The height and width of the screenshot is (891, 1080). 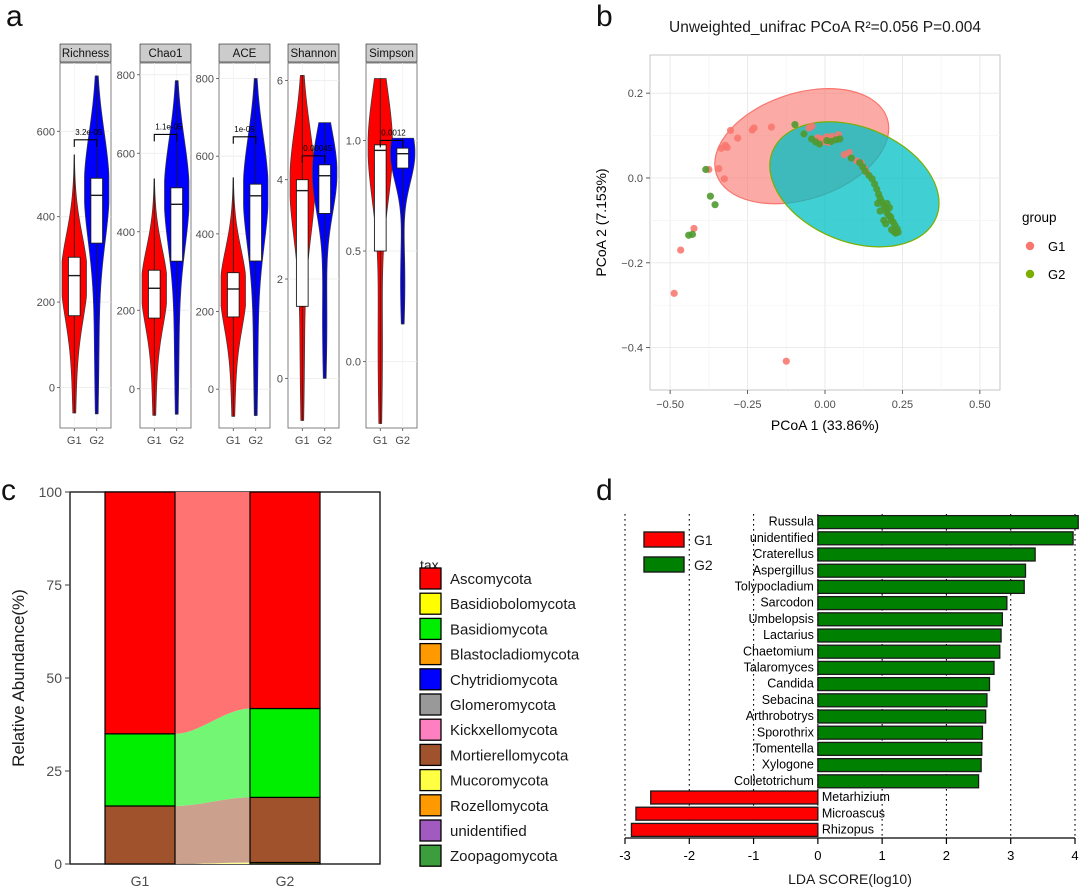 What do you see at coordinates (632, 349) in the screenshot?
I see `svg-text: −0.4` at bounding box center [632, 349].